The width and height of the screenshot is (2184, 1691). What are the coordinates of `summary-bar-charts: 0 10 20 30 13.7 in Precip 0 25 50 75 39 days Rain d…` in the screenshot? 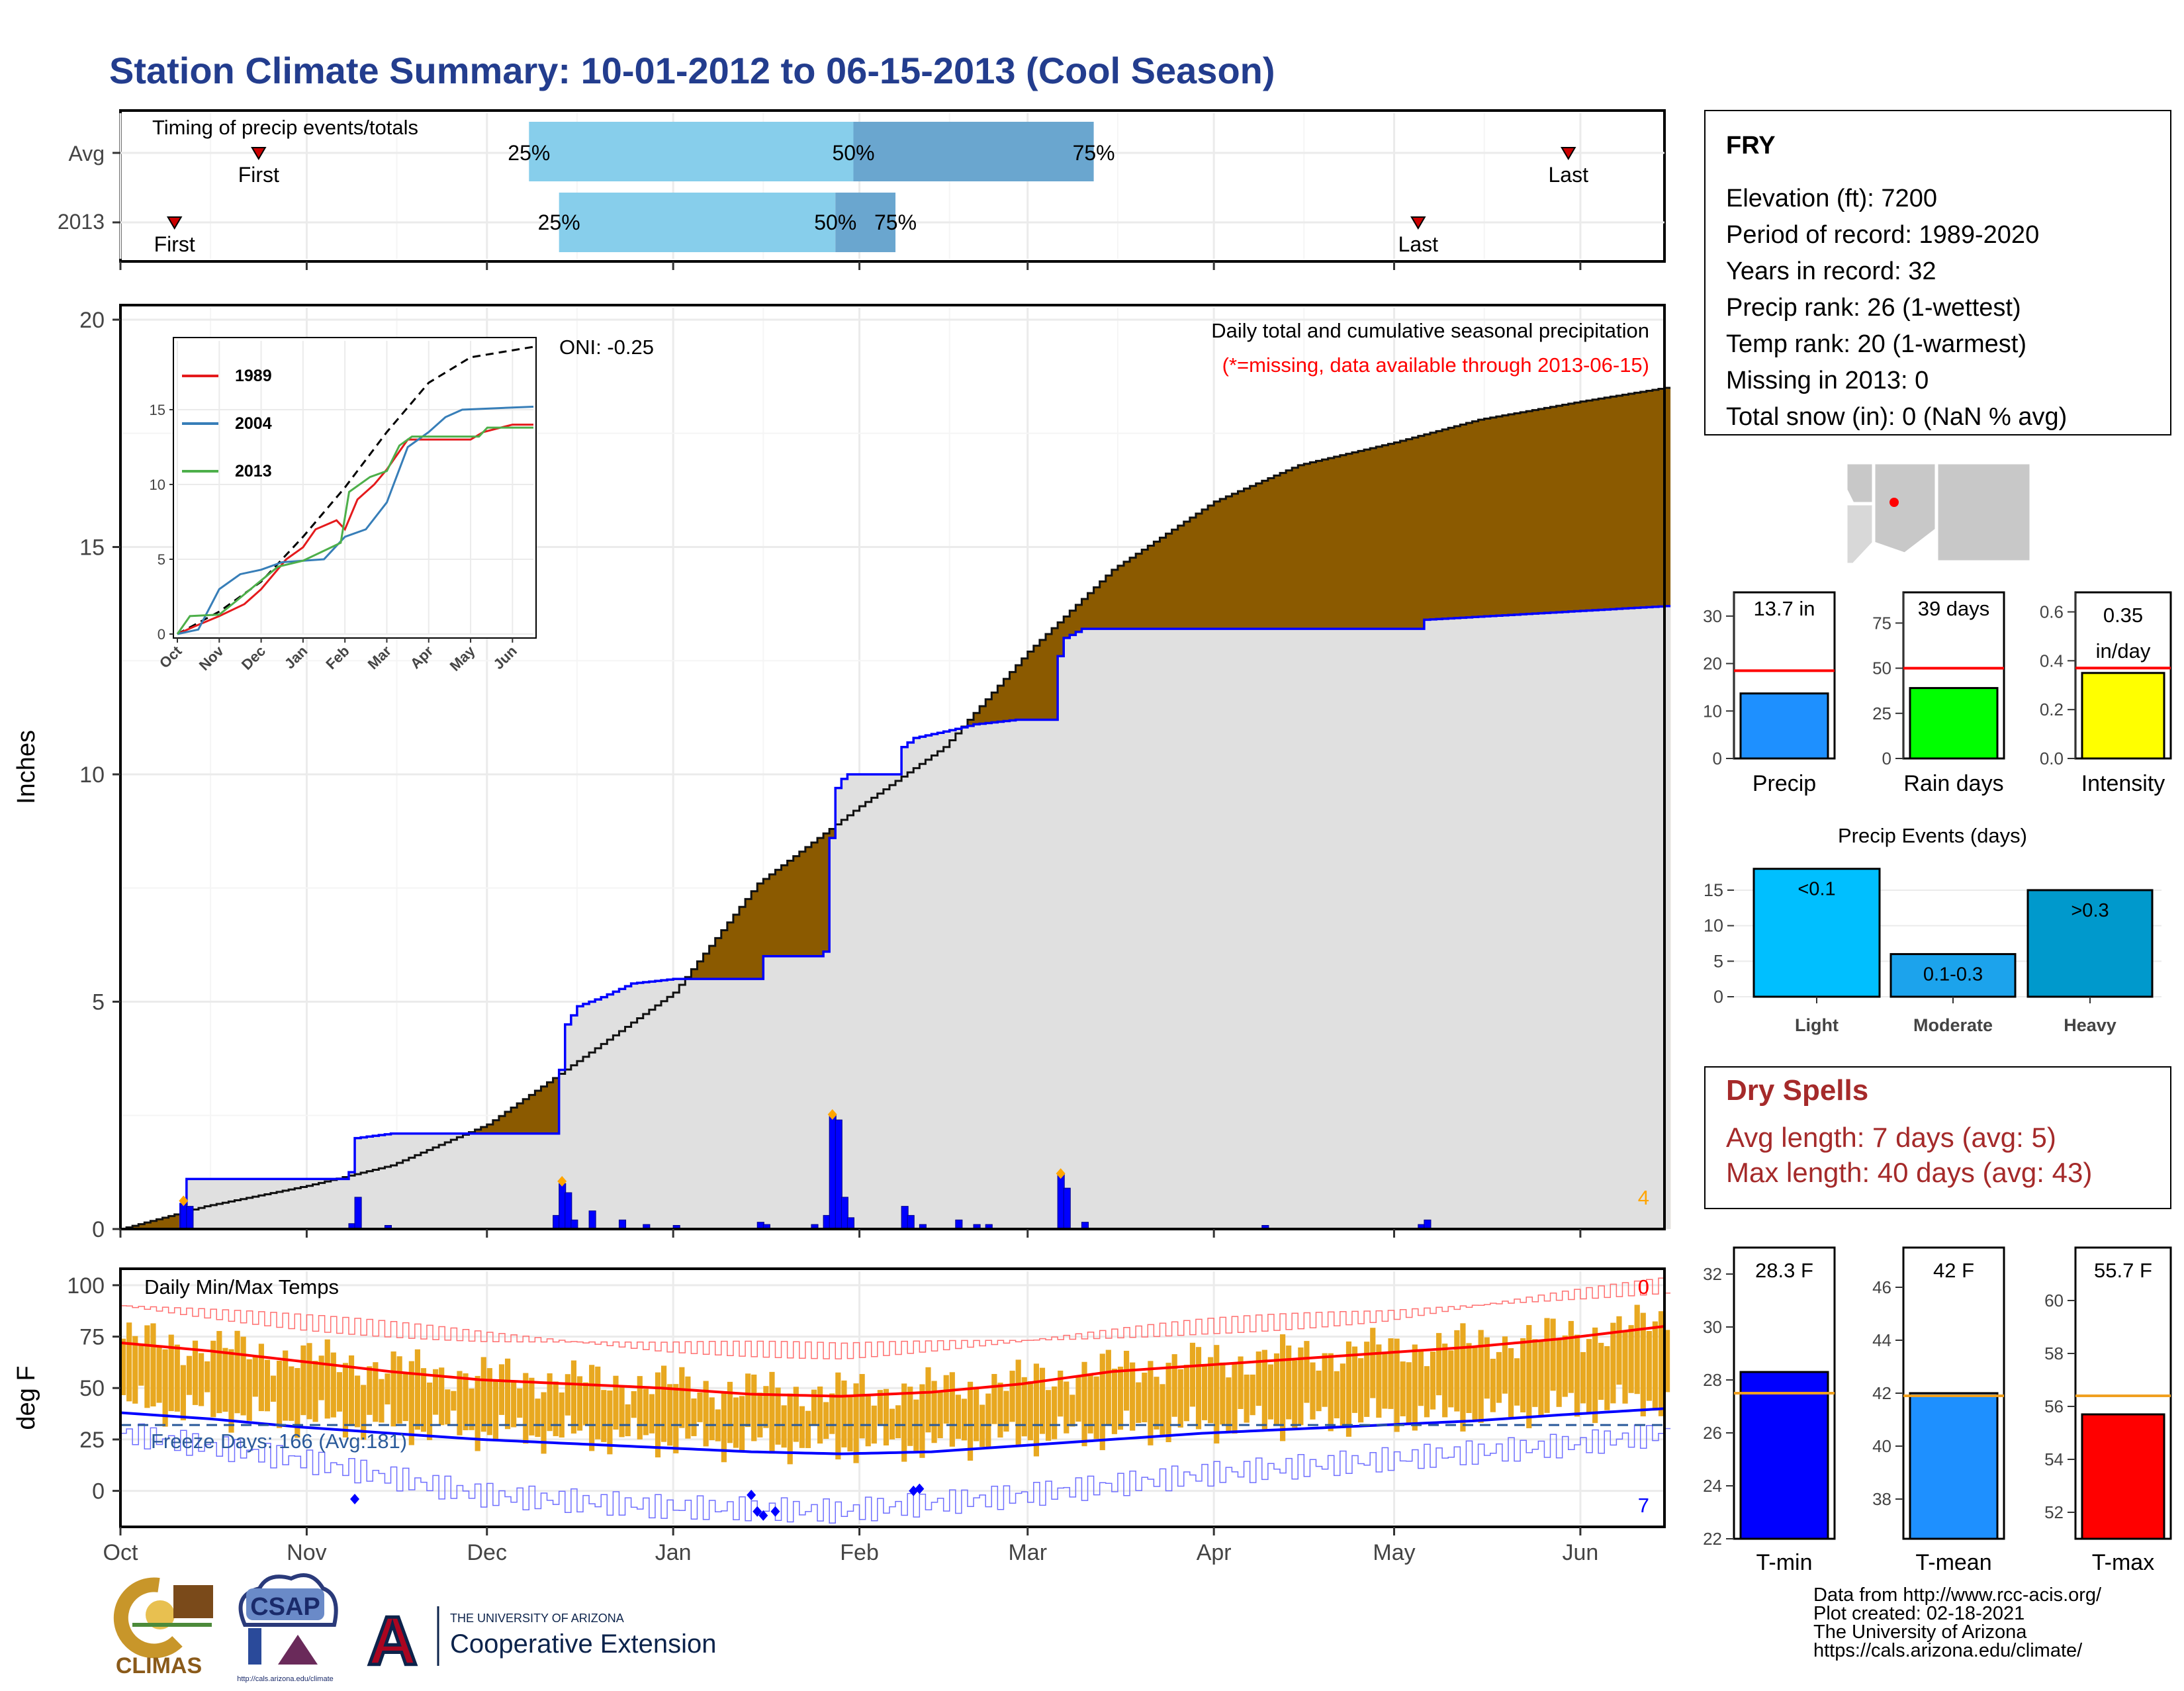 It's located at (1937, 694).